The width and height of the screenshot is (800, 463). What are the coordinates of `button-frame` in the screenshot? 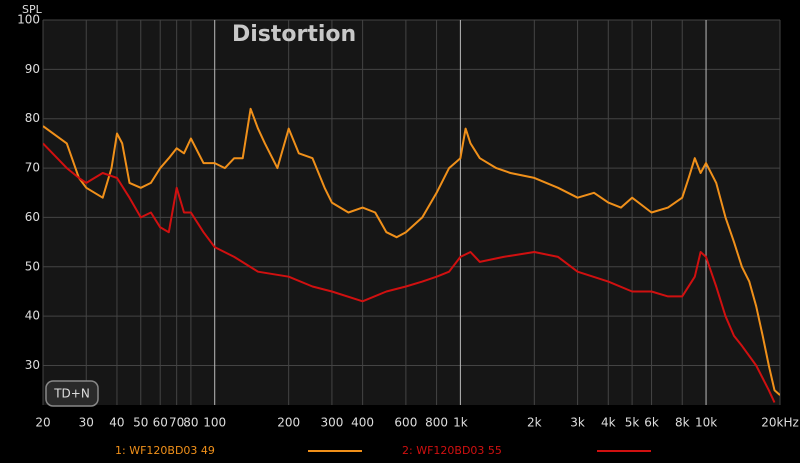 It's located at (72, 393).